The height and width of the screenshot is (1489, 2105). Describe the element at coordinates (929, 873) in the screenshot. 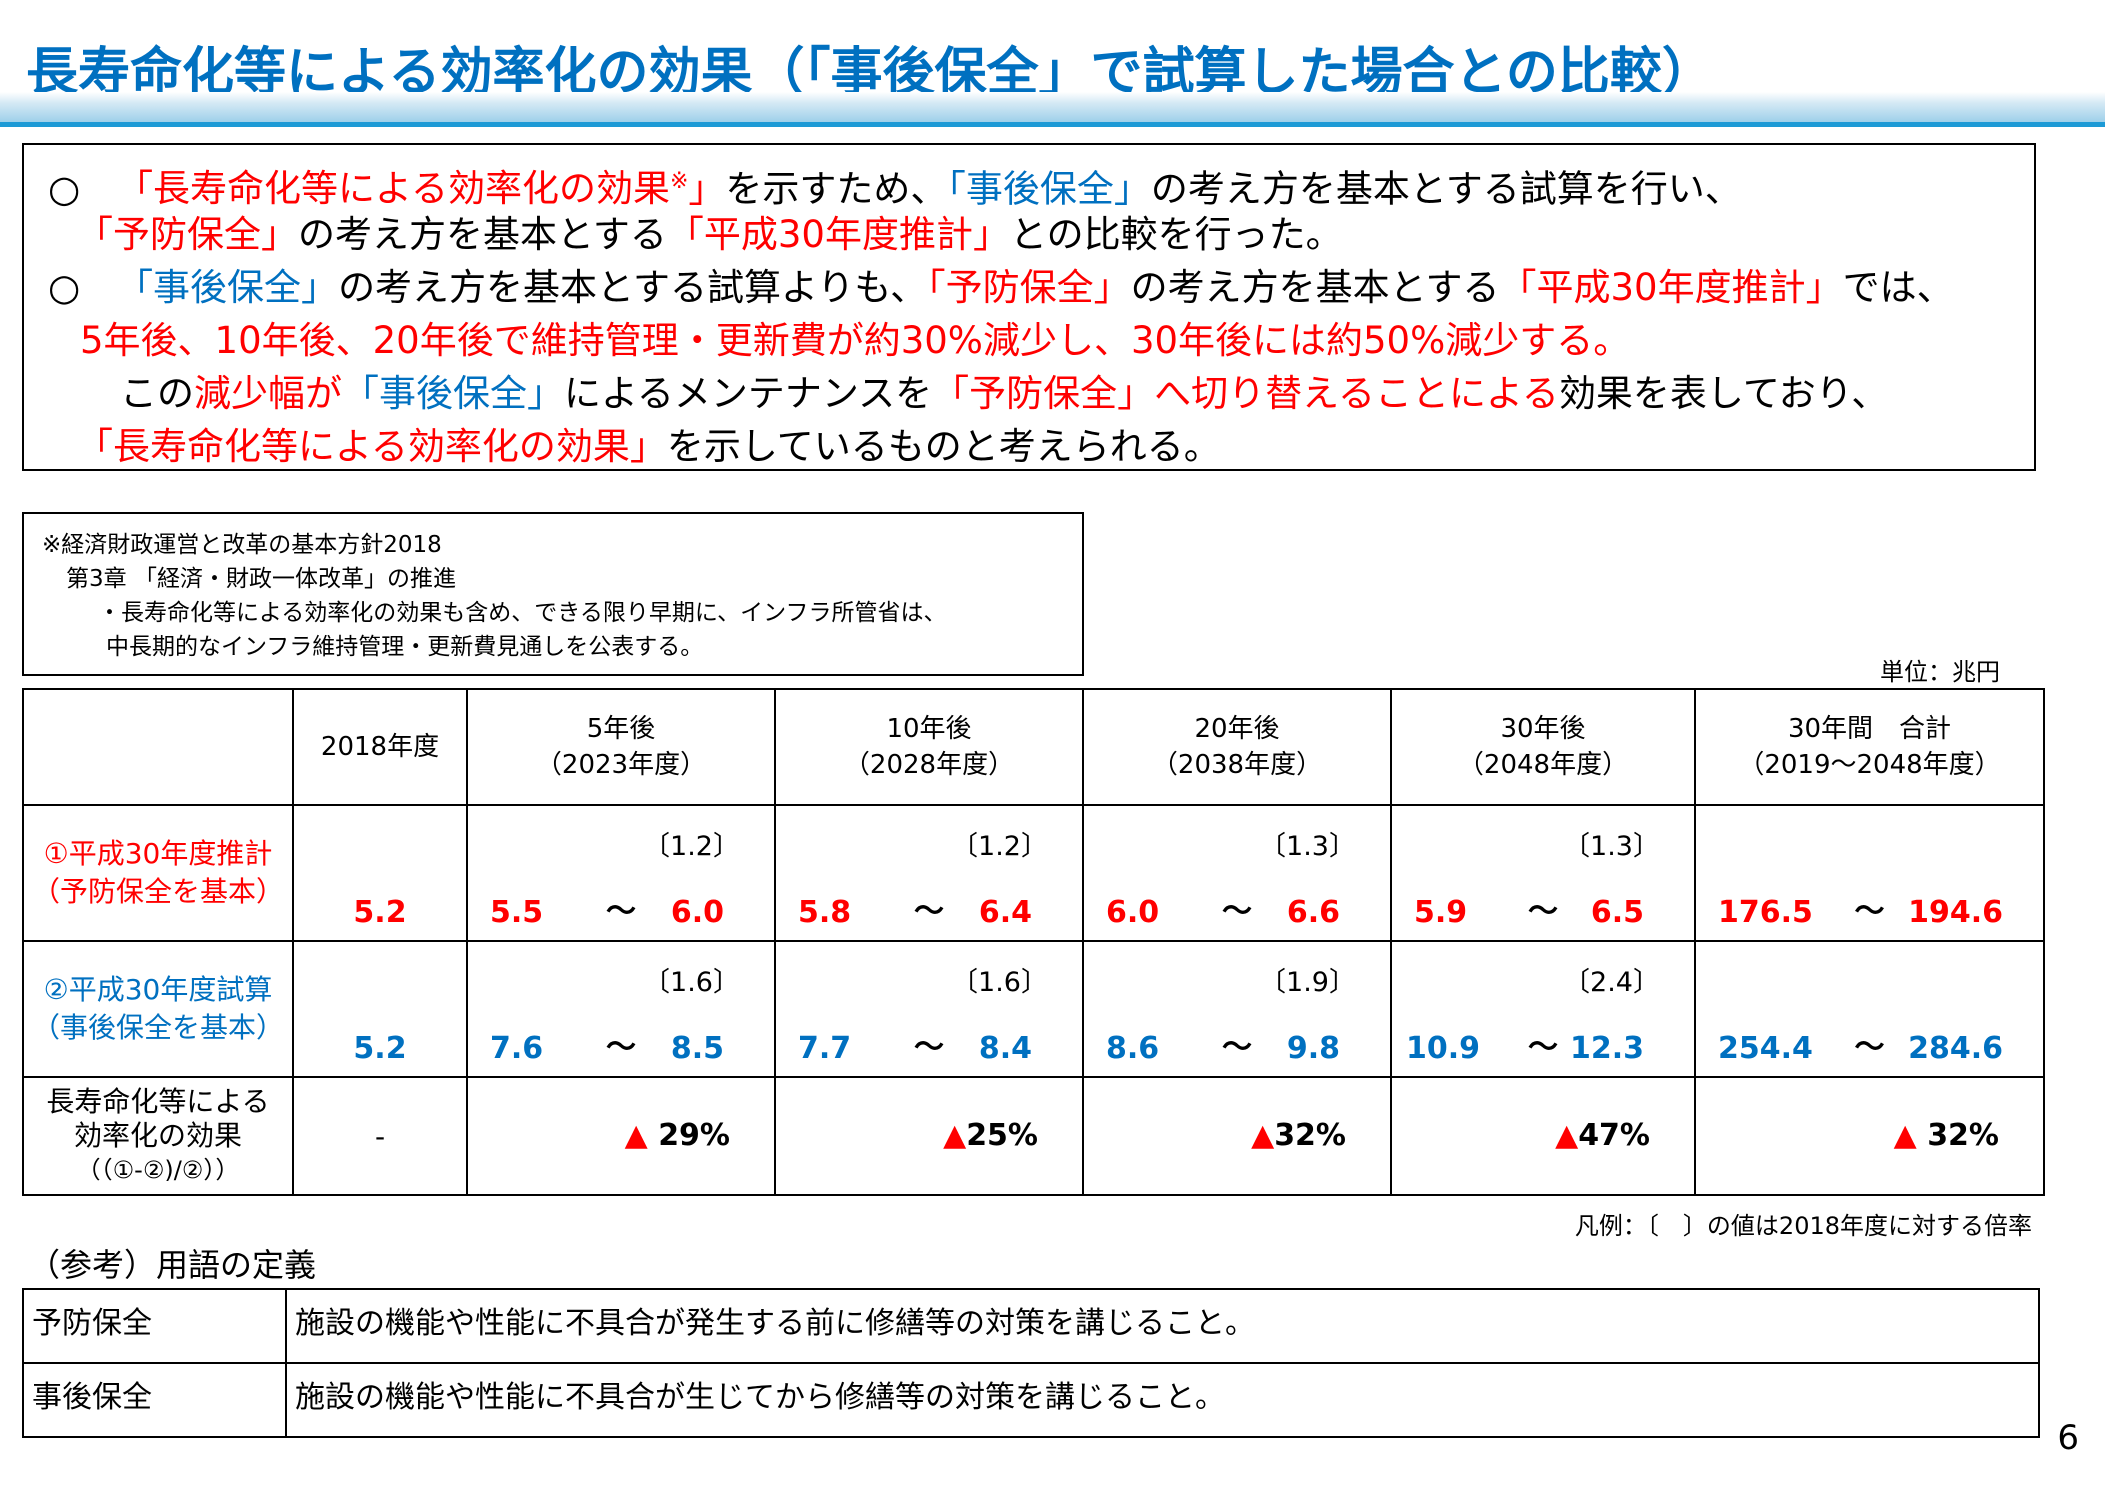

I see `table-cell: 〔1.2〕 5.8 ～ 6.4` at that location.